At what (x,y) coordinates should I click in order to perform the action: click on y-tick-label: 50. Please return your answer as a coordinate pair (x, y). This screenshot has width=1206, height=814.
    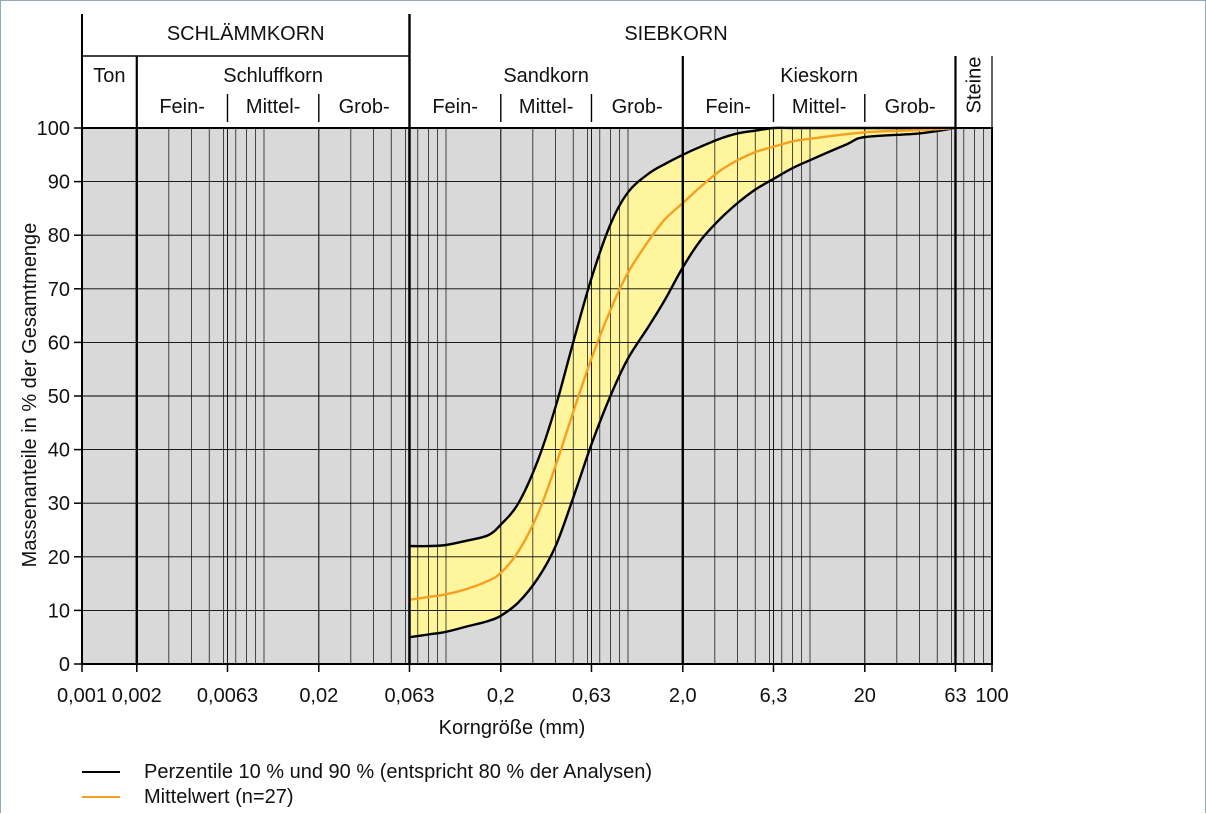
    Looking at the image, I should click on (59, 397).